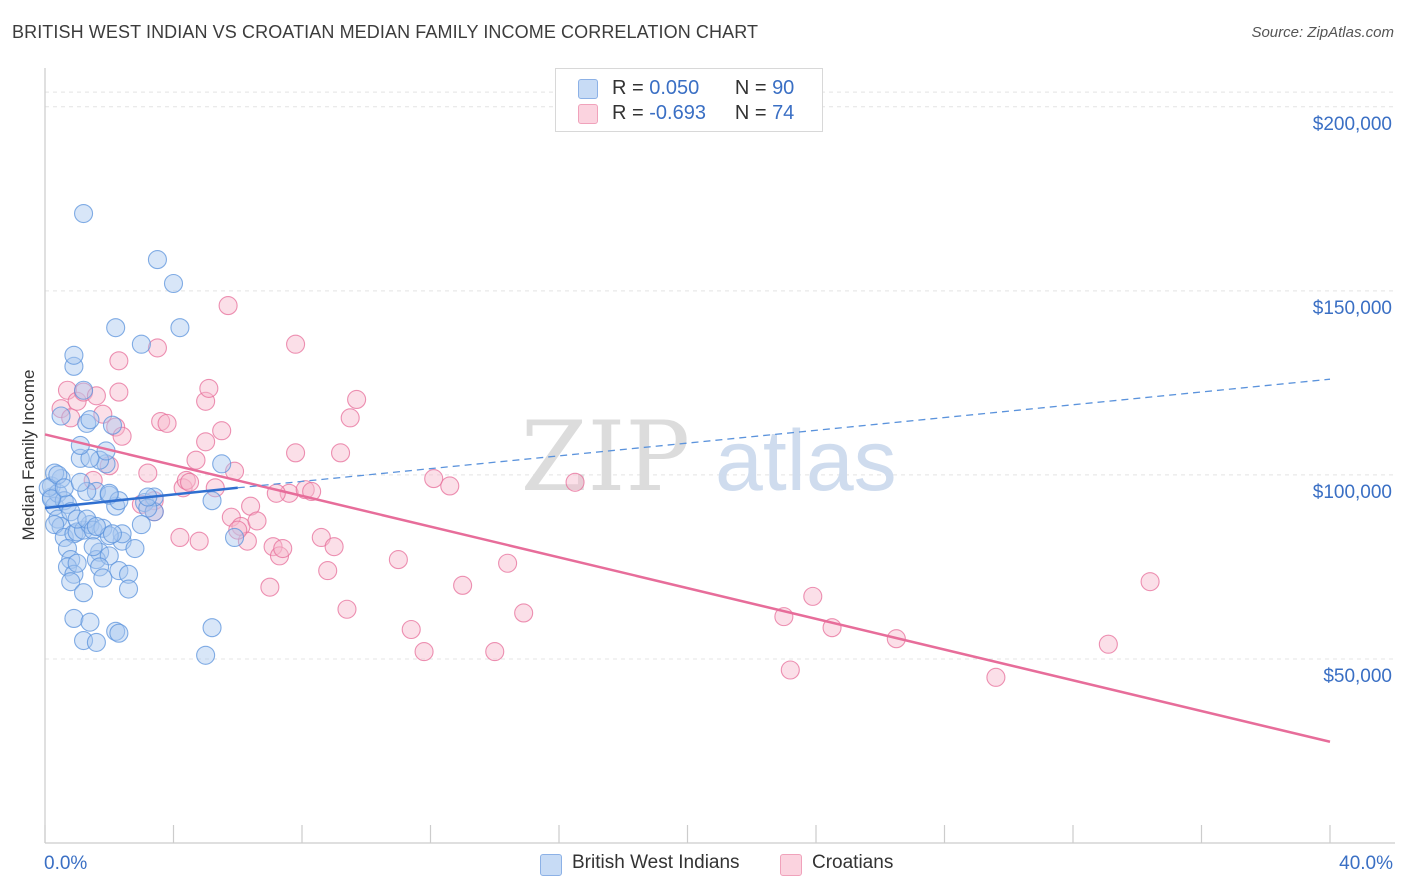 This screenshot has width=1406, height=892. Describe the element at coordinates (141, 498) in the screenshot. I see `british-west-indians-trend-line` at that location.